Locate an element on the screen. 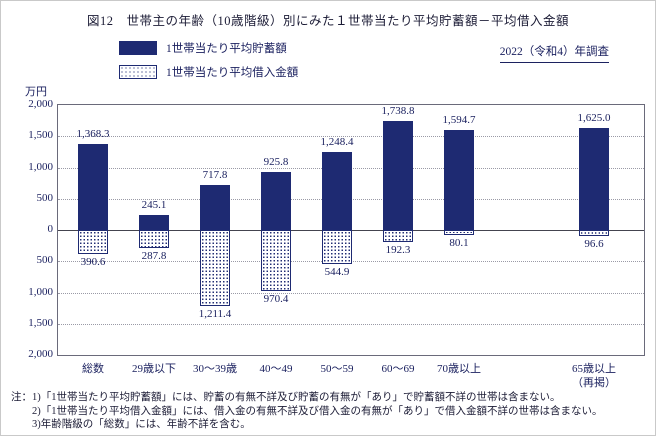 This screenshot has height=436, width=656. x-tick-label: 50〜59 is located at coordinates (337, 369).